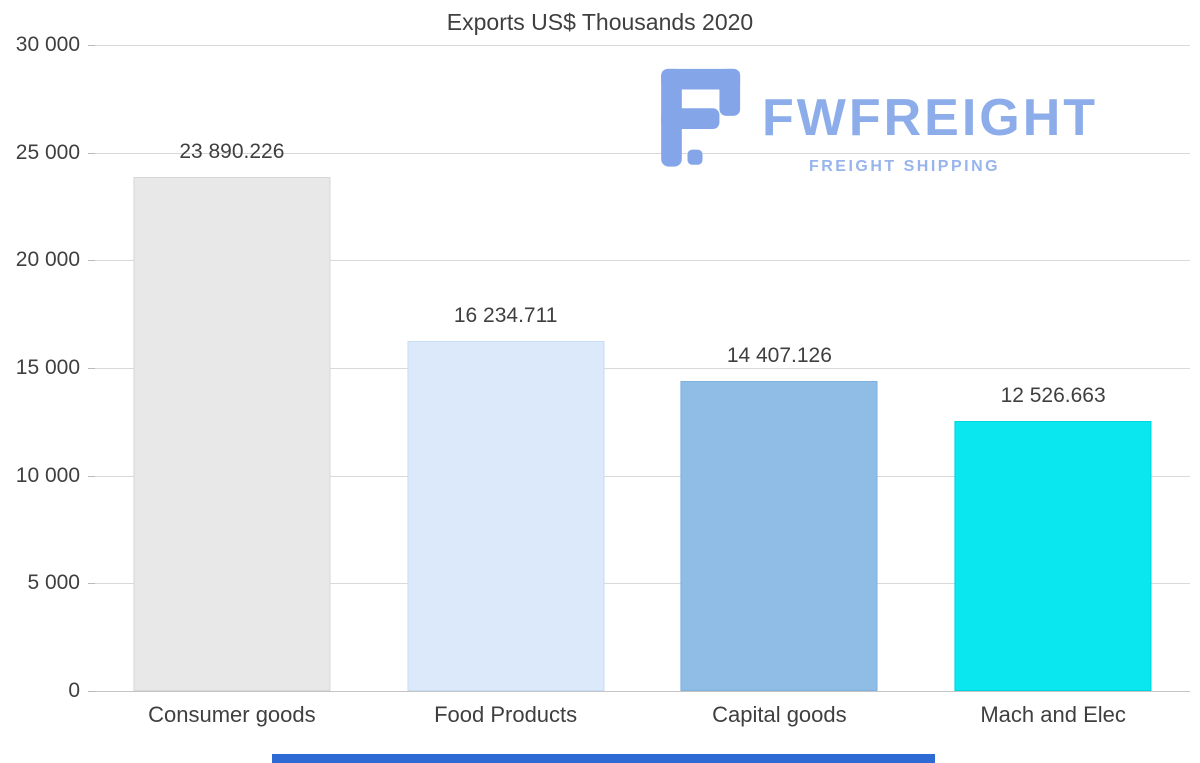  What do you see at coordinates (1053, 396) in the screenshot?
I see `bar-value-label: 12 526.663` at bounding box center [1053, 396].